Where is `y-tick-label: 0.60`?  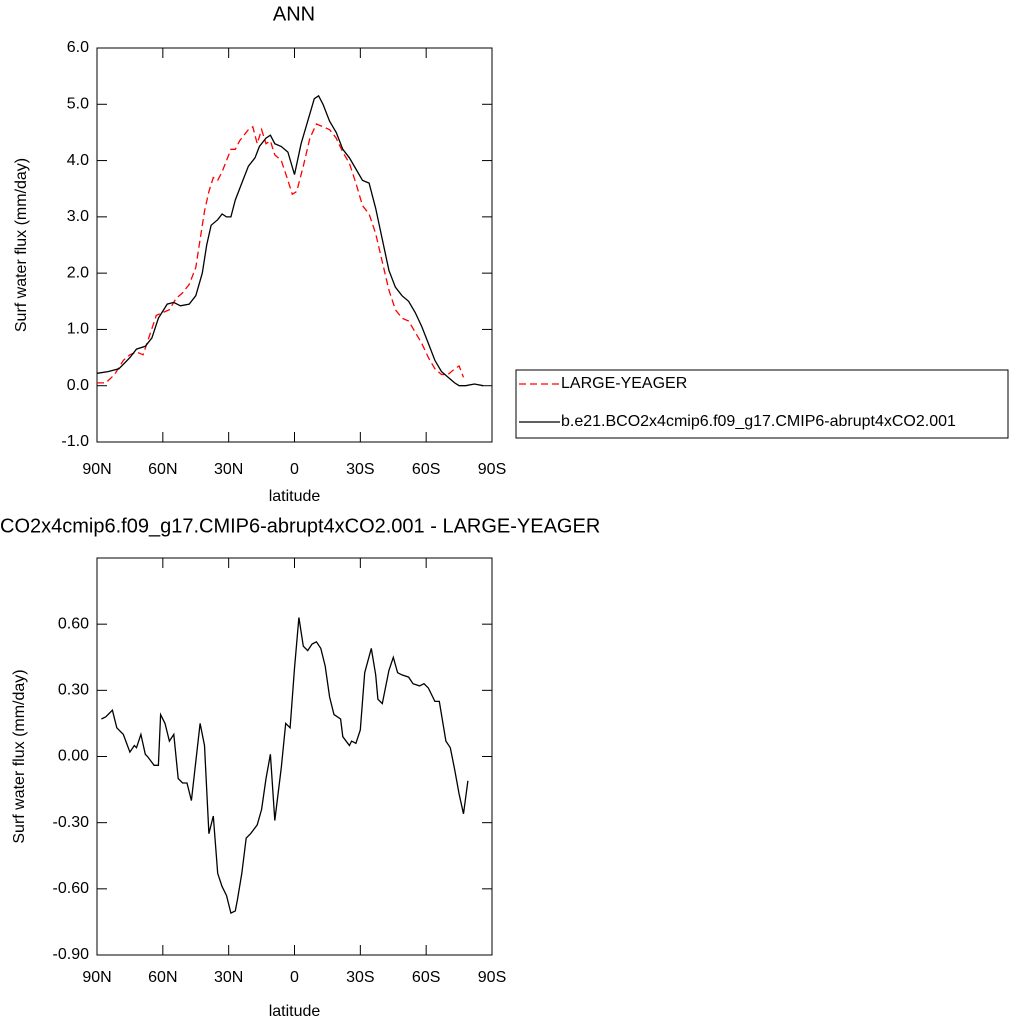 y-tick-label: 0.60 is located at coordinates (73, 623).